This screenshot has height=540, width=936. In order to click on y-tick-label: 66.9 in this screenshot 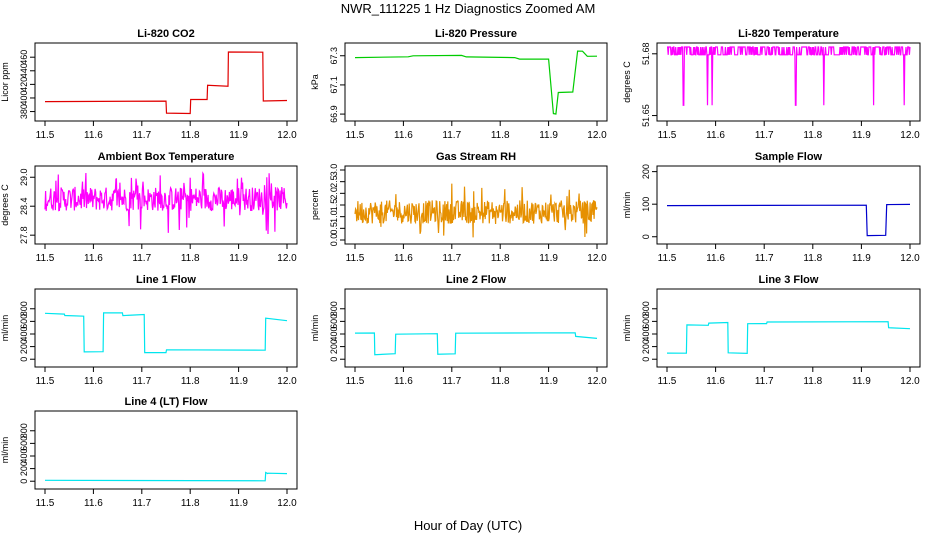, I will do `click(334, 114)`.